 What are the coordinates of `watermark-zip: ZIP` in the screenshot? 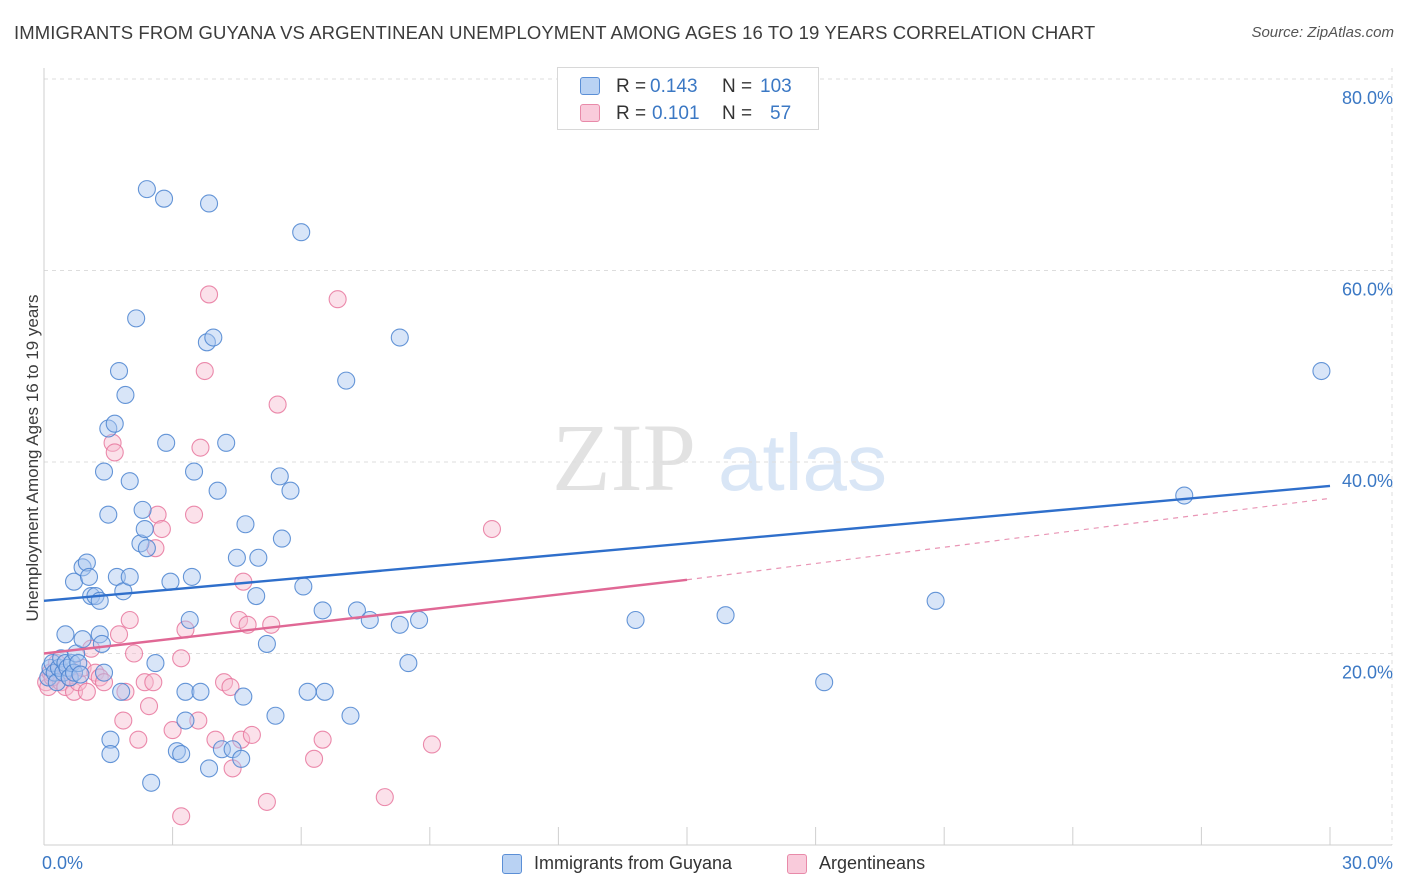 It's located at (624, 457).